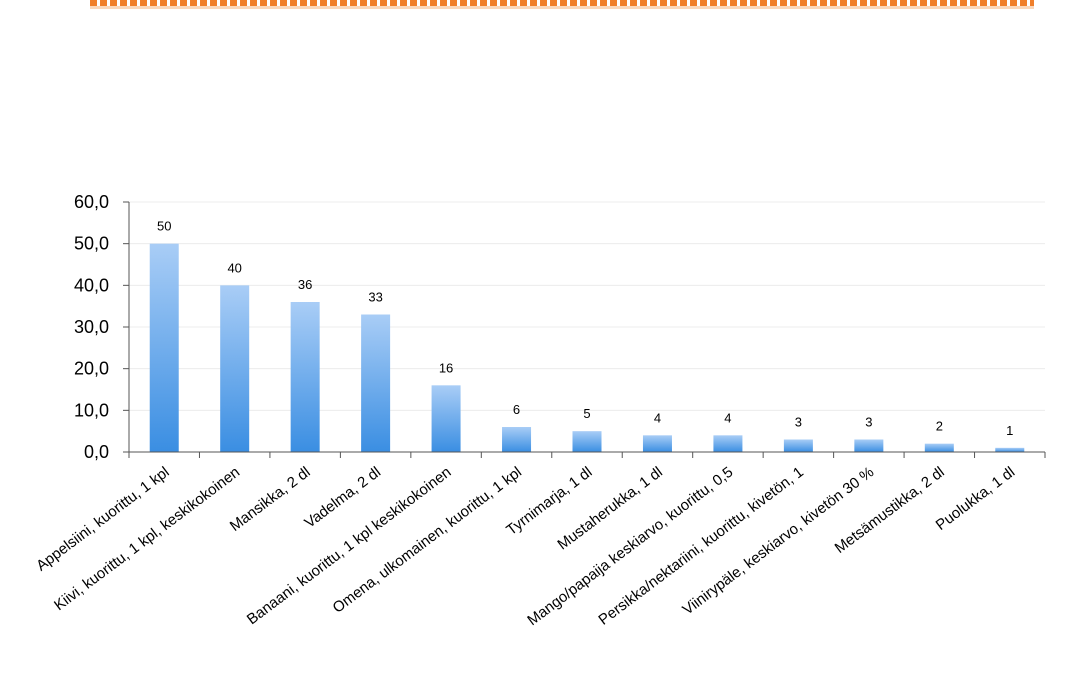 This screenshot has width=1073, height=675. I want to click on data-label: 5, so click(586, 413).